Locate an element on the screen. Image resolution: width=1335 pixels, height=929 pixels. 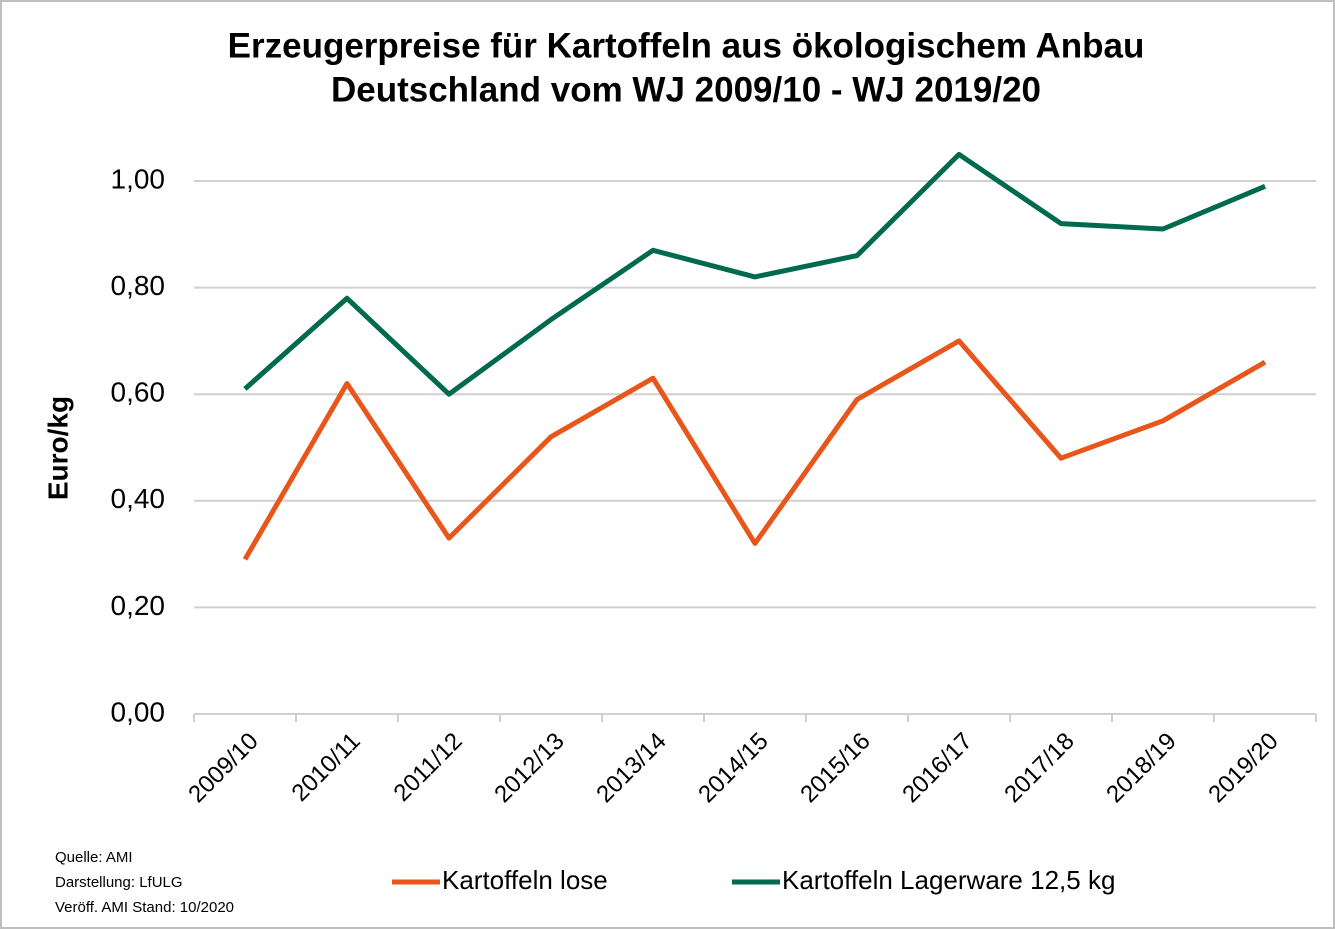
source-note: Quelle: AMI is located at coordinates (94, 857).